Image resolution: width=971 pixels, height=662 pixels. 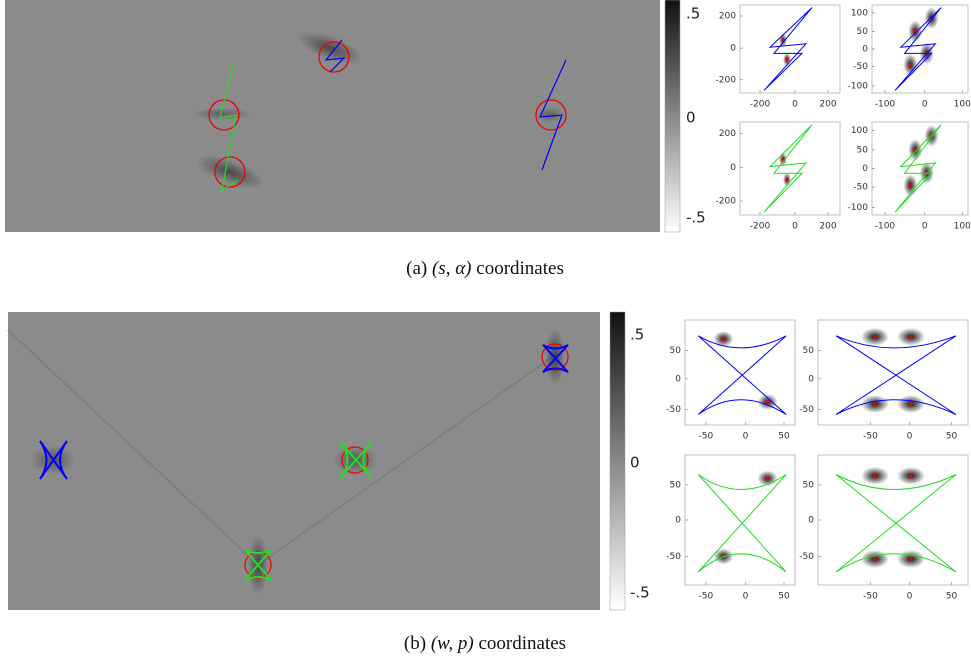 I want to click on caption-label: (a), so click(x=416, y=268).